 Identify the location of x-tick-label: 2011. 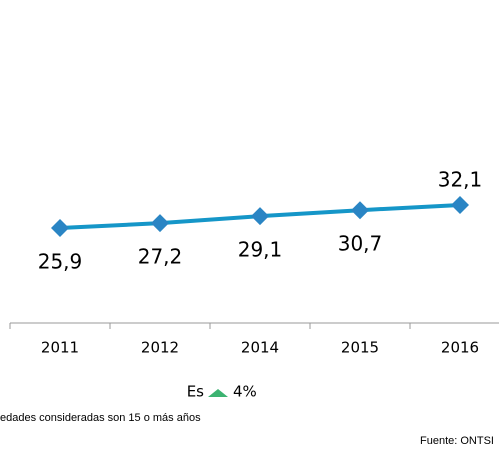
(60, 348).